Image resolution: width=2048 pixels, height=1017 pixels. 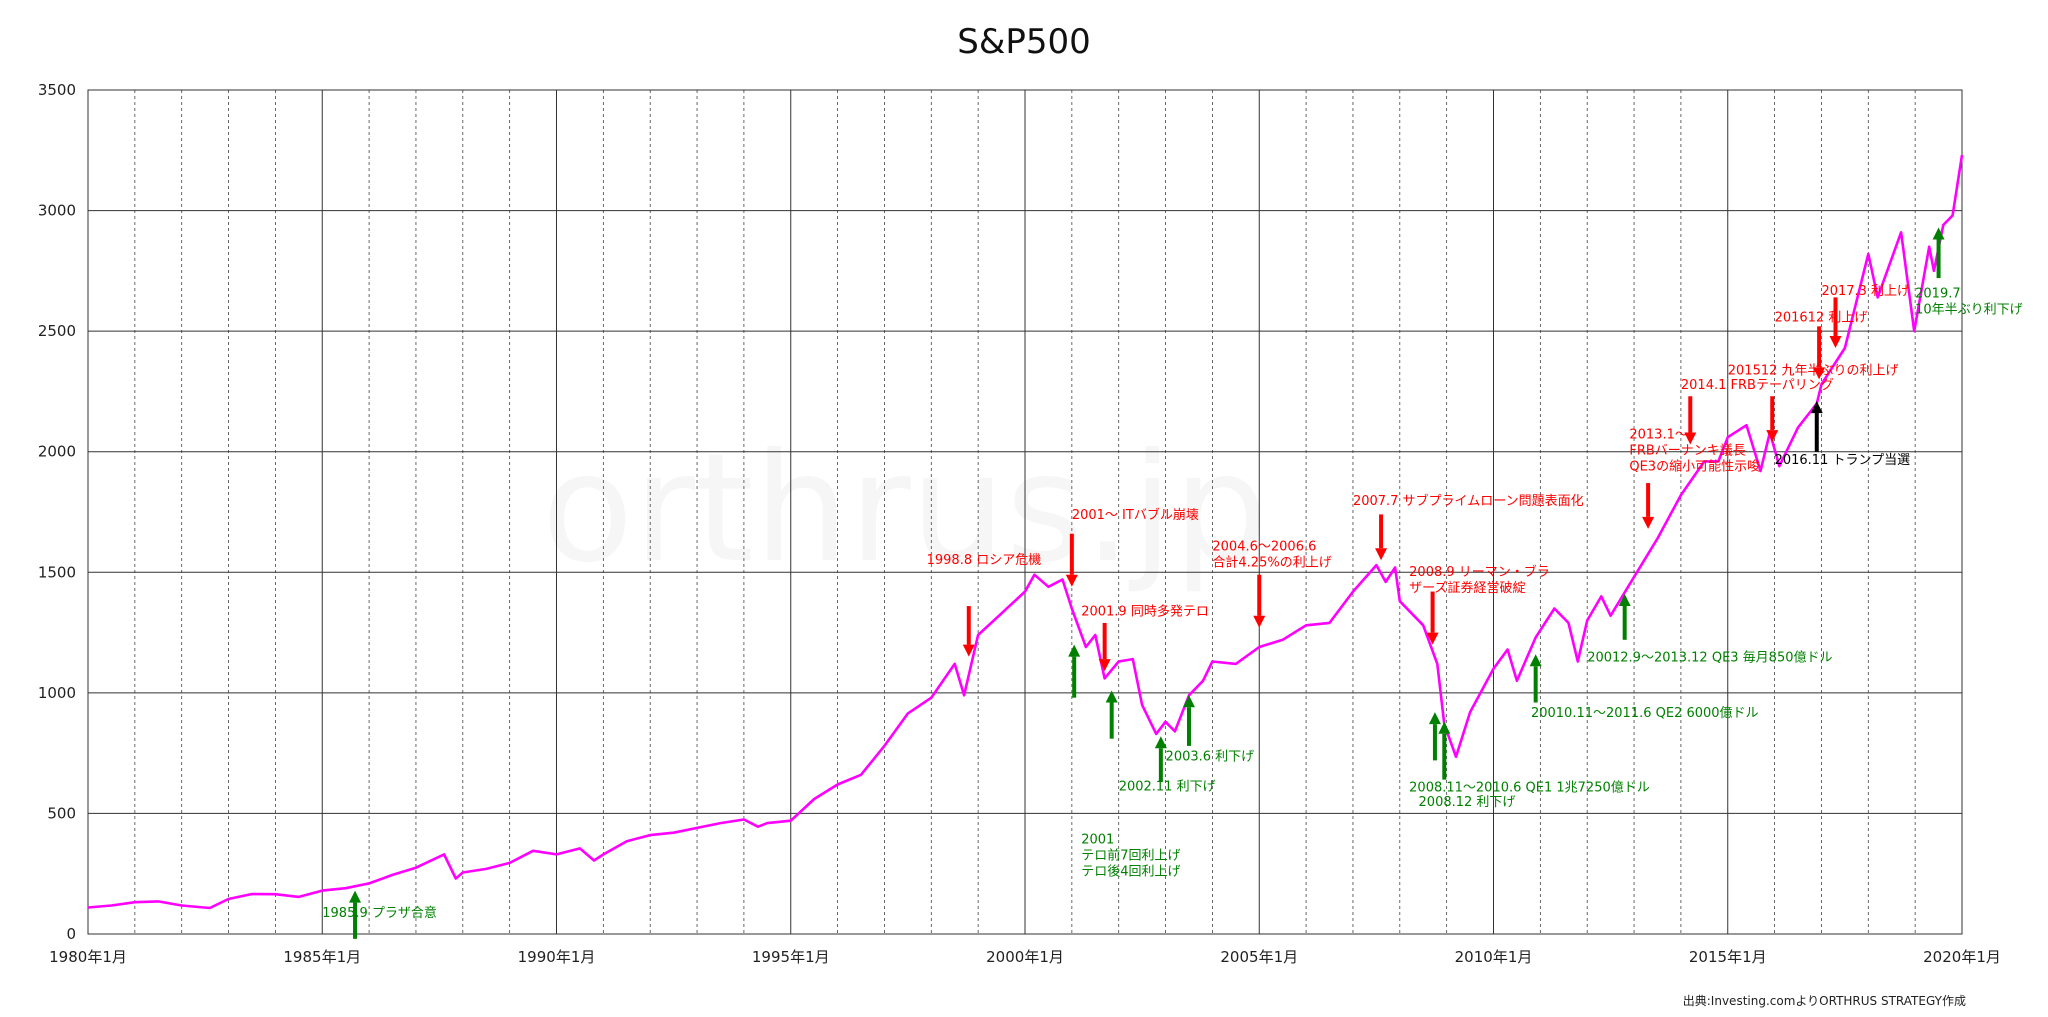 I want to click on annotation-label: 2002.11 利下げ, so click(x=1167, y=787).